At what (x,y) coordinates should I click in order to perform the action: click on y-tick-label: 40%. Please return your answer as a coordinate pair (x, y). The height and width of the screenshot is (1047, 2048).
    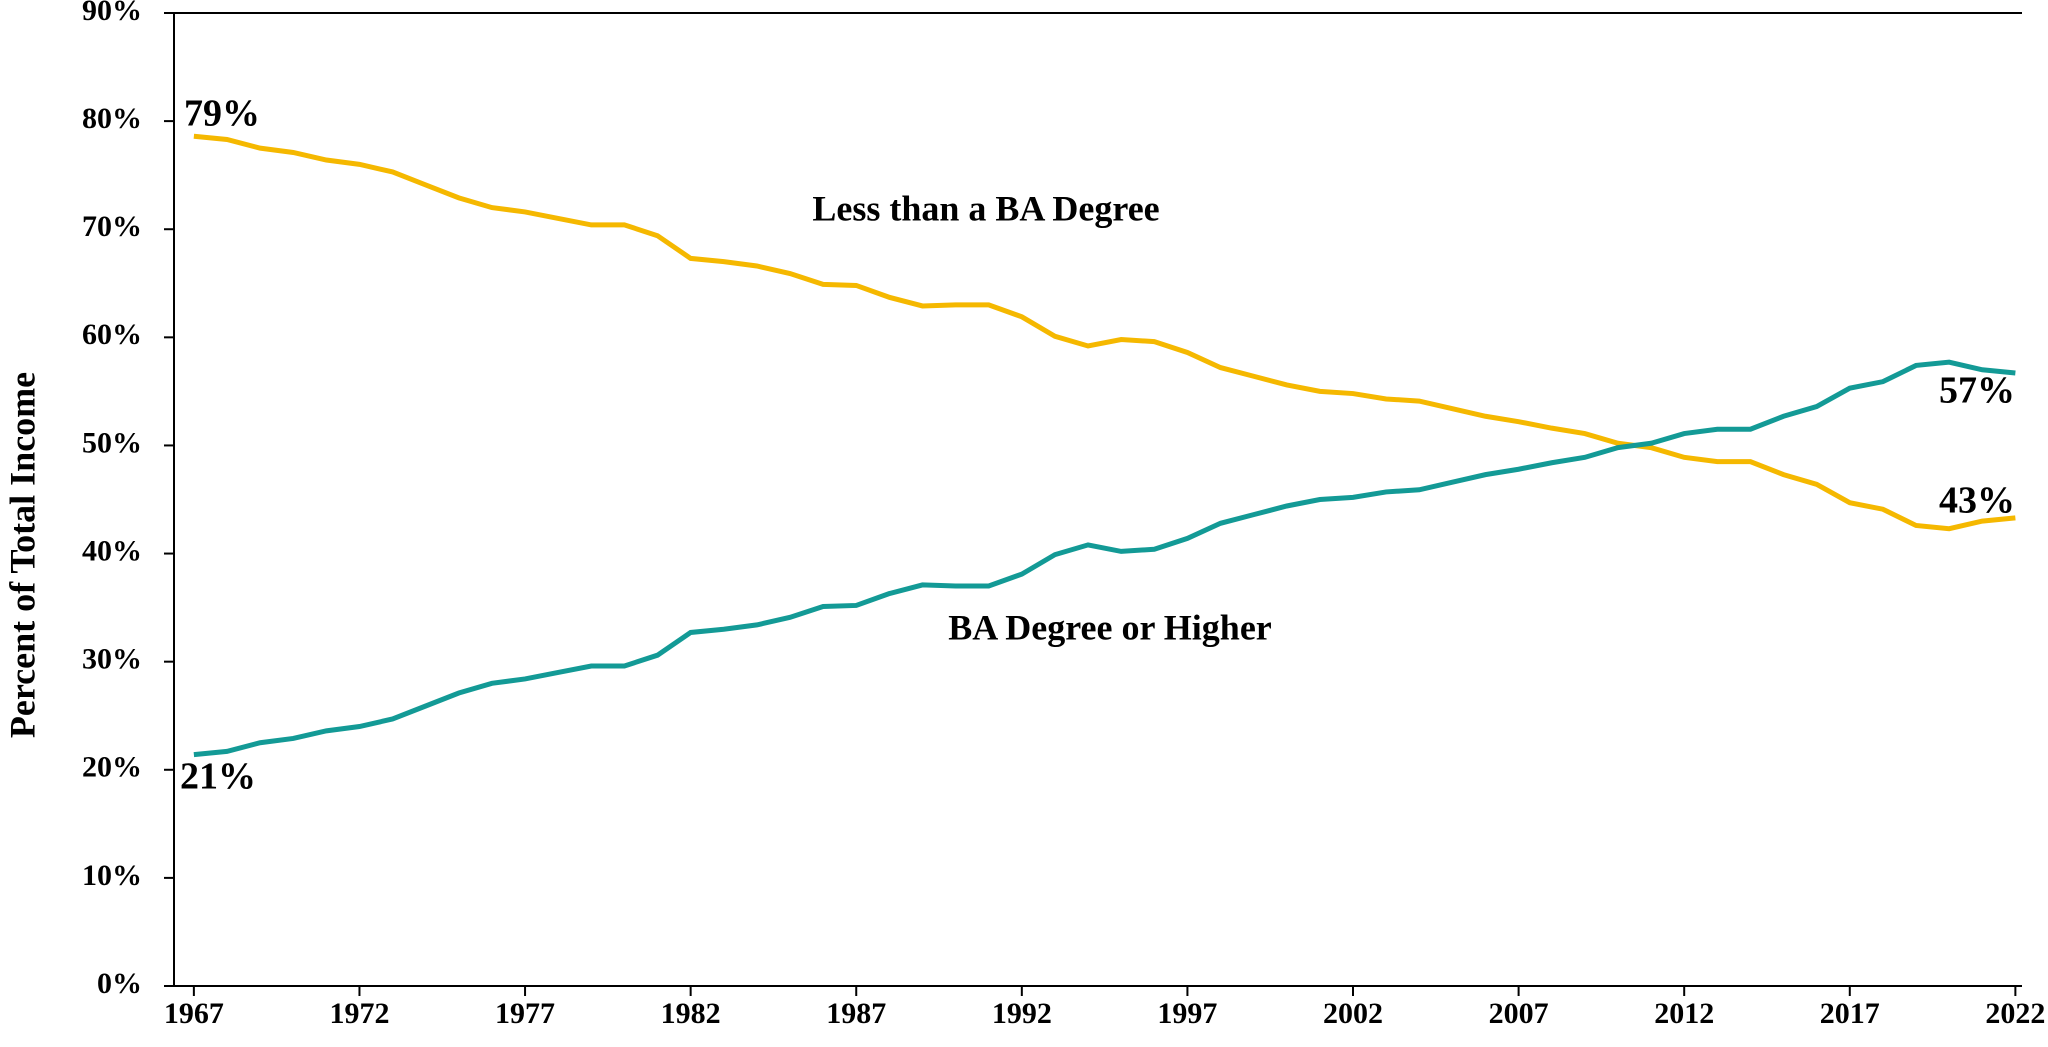
    Looking at the image, I should click on (112, 550).